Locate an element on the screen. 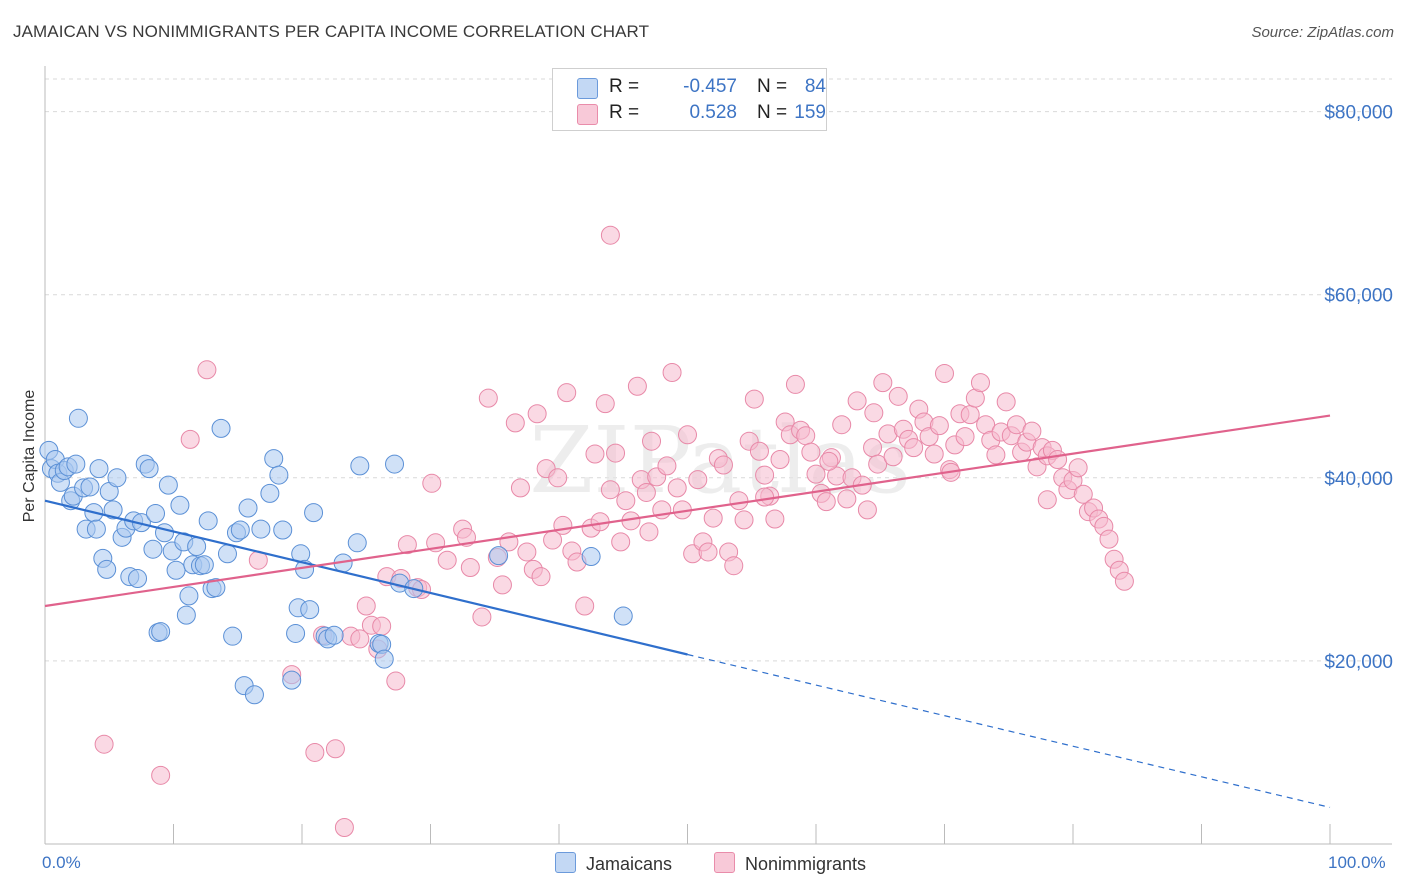 This screenshot has width=1406, height=892. n-value: 84 is located at coordinates (815, 86).